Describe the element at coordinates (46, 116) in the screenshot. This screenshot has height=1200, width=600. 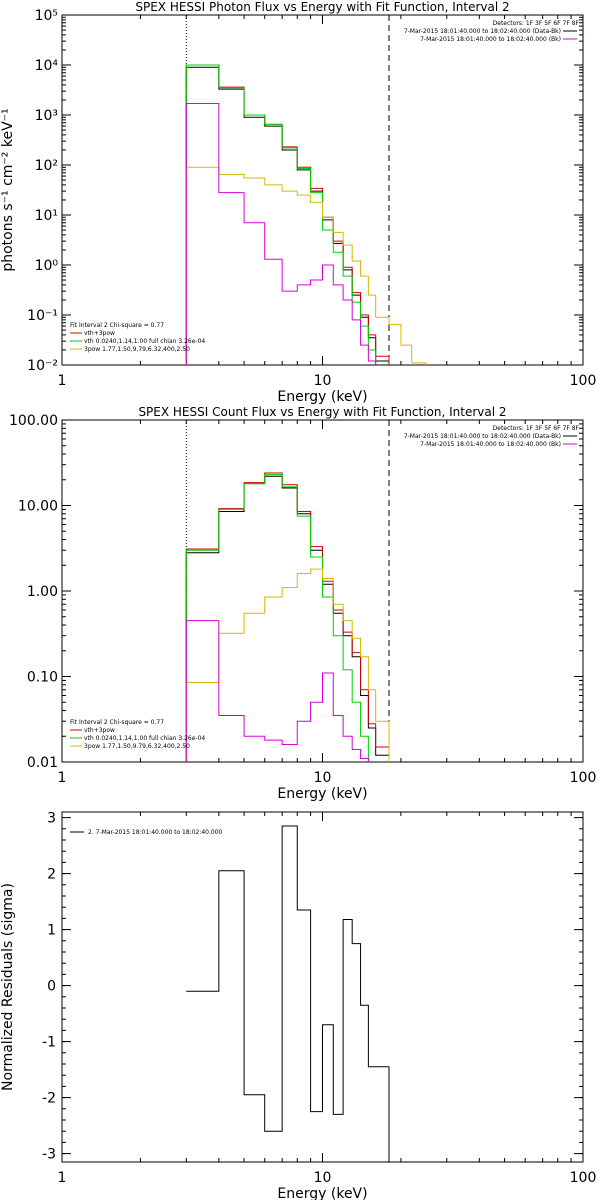
I see `y-tick-label: 10³` at that location.